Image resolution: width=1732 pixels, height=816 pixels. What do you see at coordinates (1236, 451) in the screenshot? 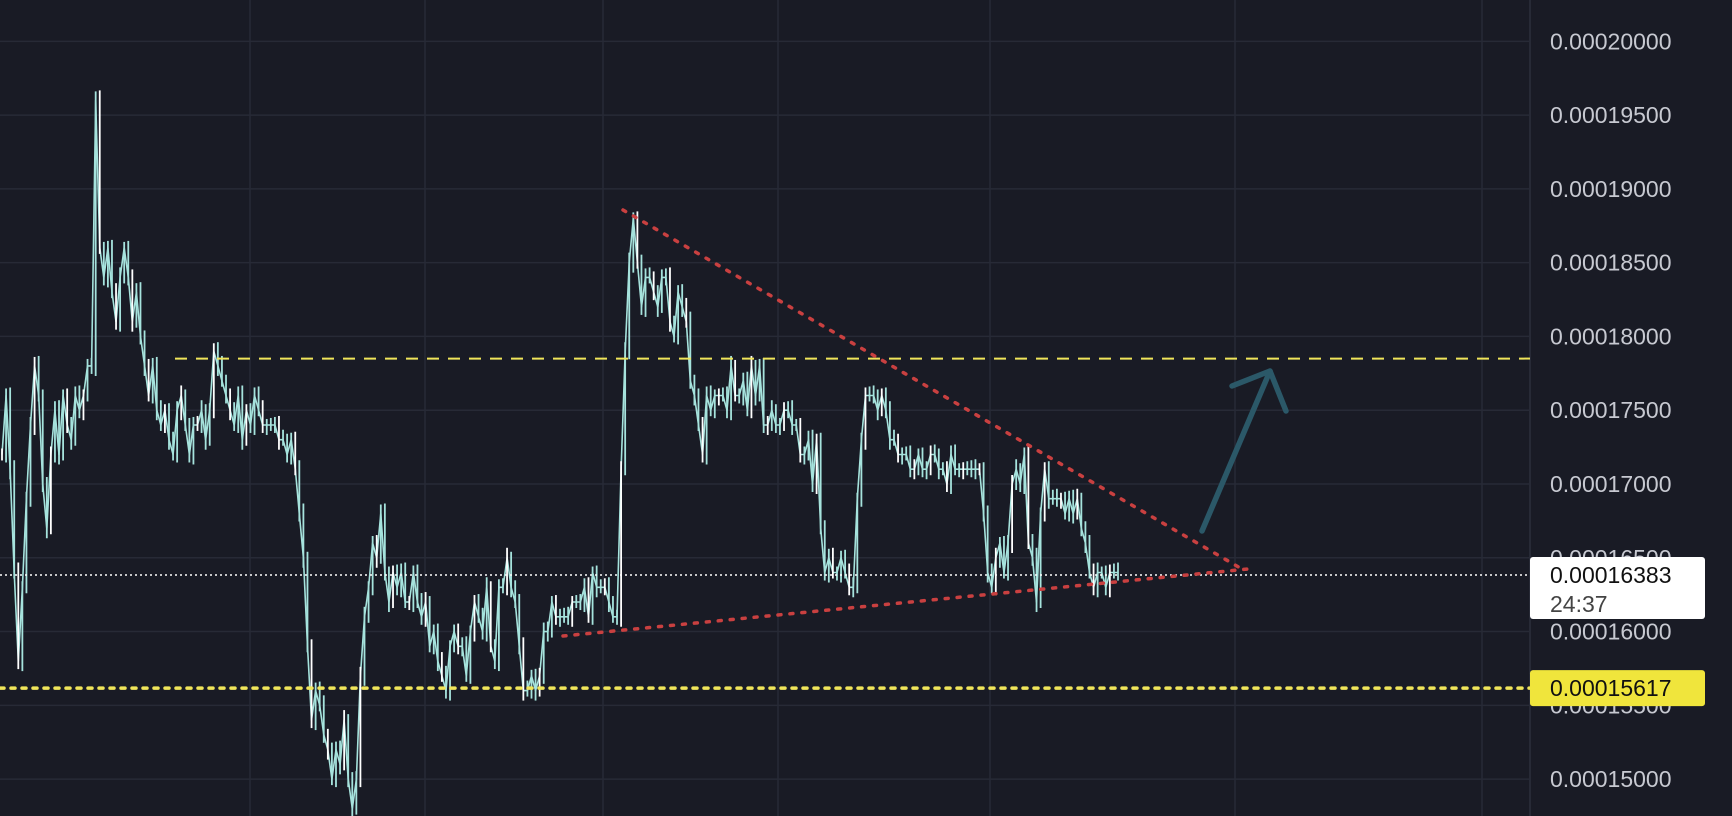
I see `breakout-arrow-shaft` at bounding box center [1236, 451].